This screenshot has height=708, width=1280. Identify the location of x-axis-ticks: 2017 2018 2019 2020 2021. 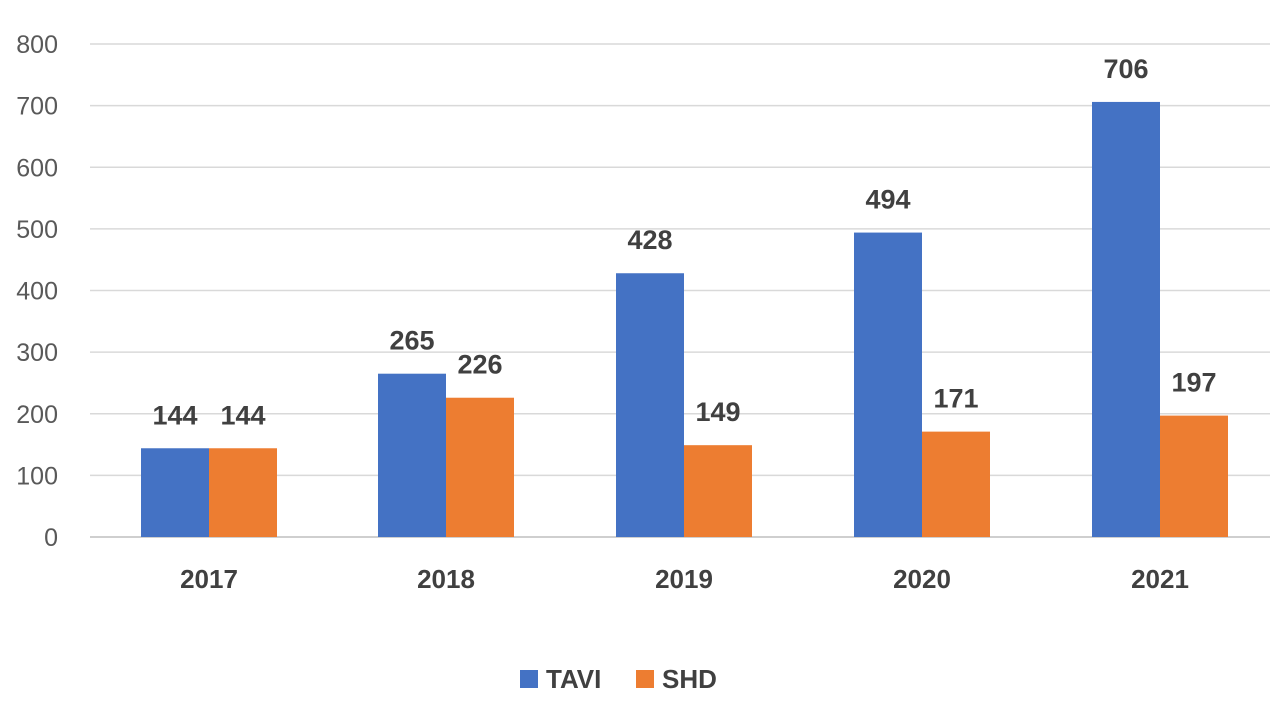
(684, 579).